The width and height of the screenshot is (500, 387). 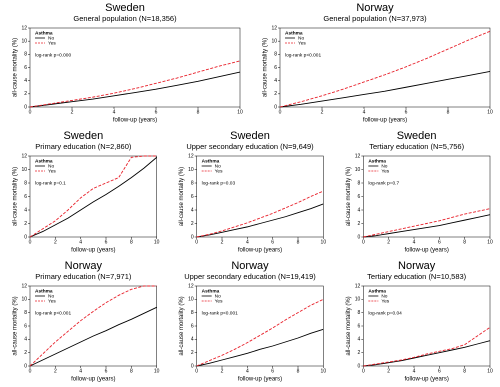 I want to click on panel-subtitle: Upper secondary education (N=19,419), so click(x=250, y=276).